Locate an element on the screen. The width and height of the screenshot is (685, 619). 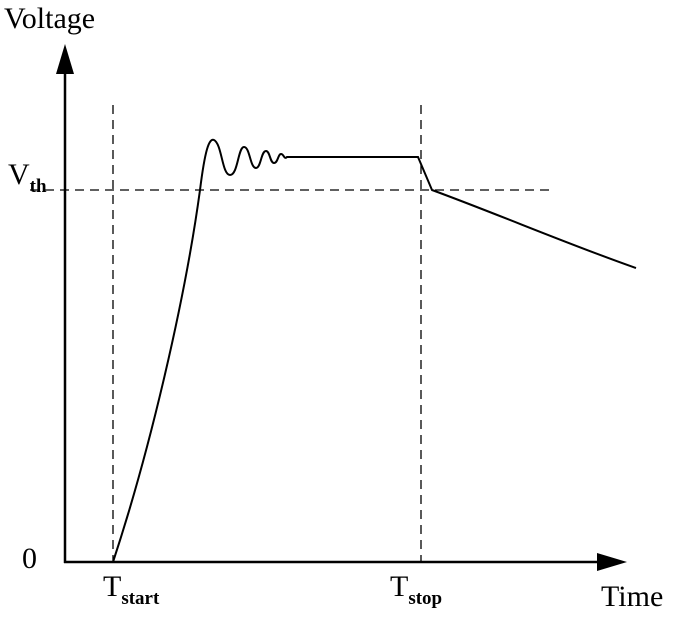
threshold-main: V is located at coordinates (19, 174).